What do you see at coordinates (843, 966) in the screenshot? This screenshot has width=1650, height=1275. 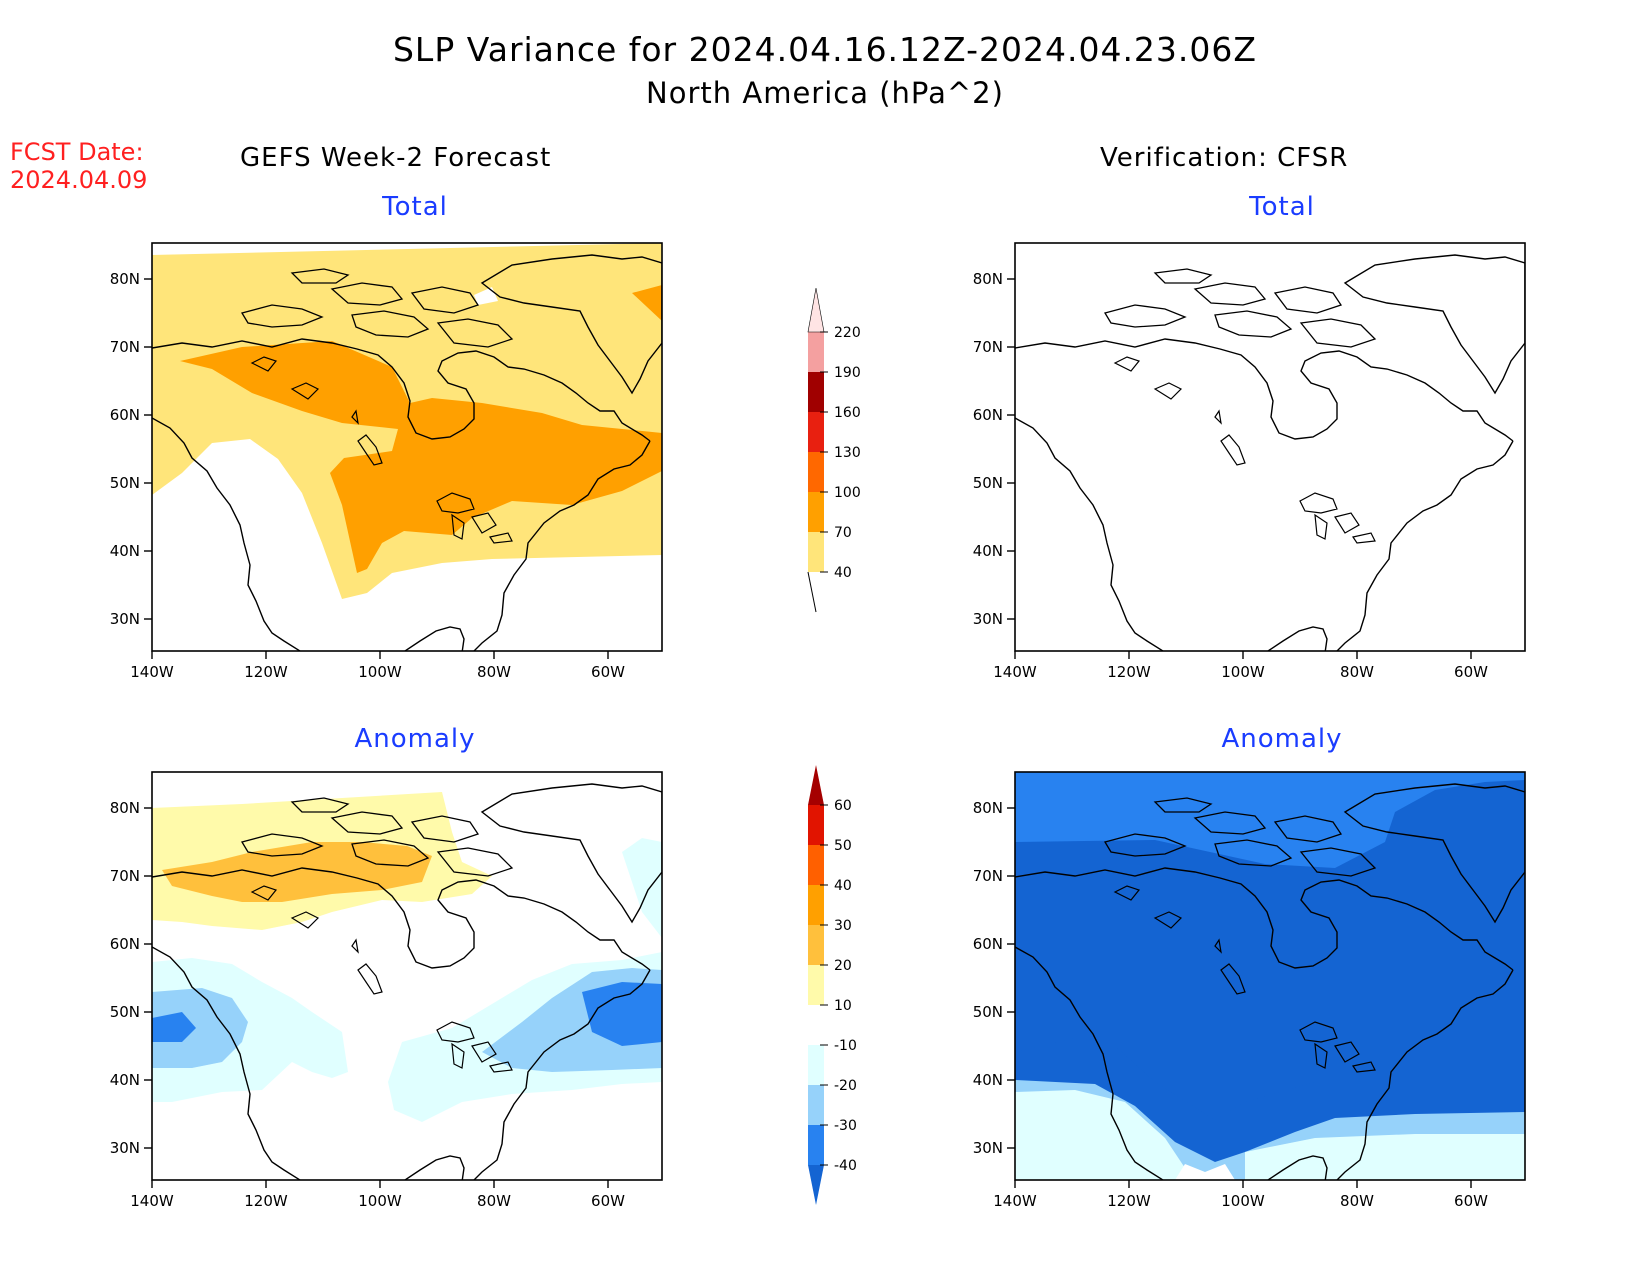 I see `colorbar-label: 20` at bounding box center [843, 966].